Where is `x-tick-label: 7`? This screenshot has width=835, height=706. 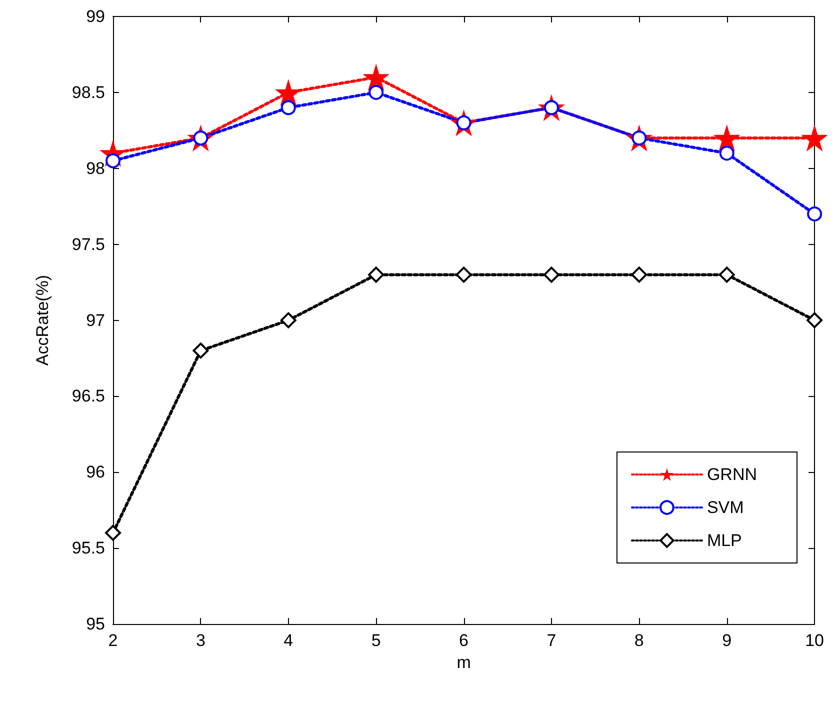 x-tick-label: 7 is located at coordinates (551, 640).